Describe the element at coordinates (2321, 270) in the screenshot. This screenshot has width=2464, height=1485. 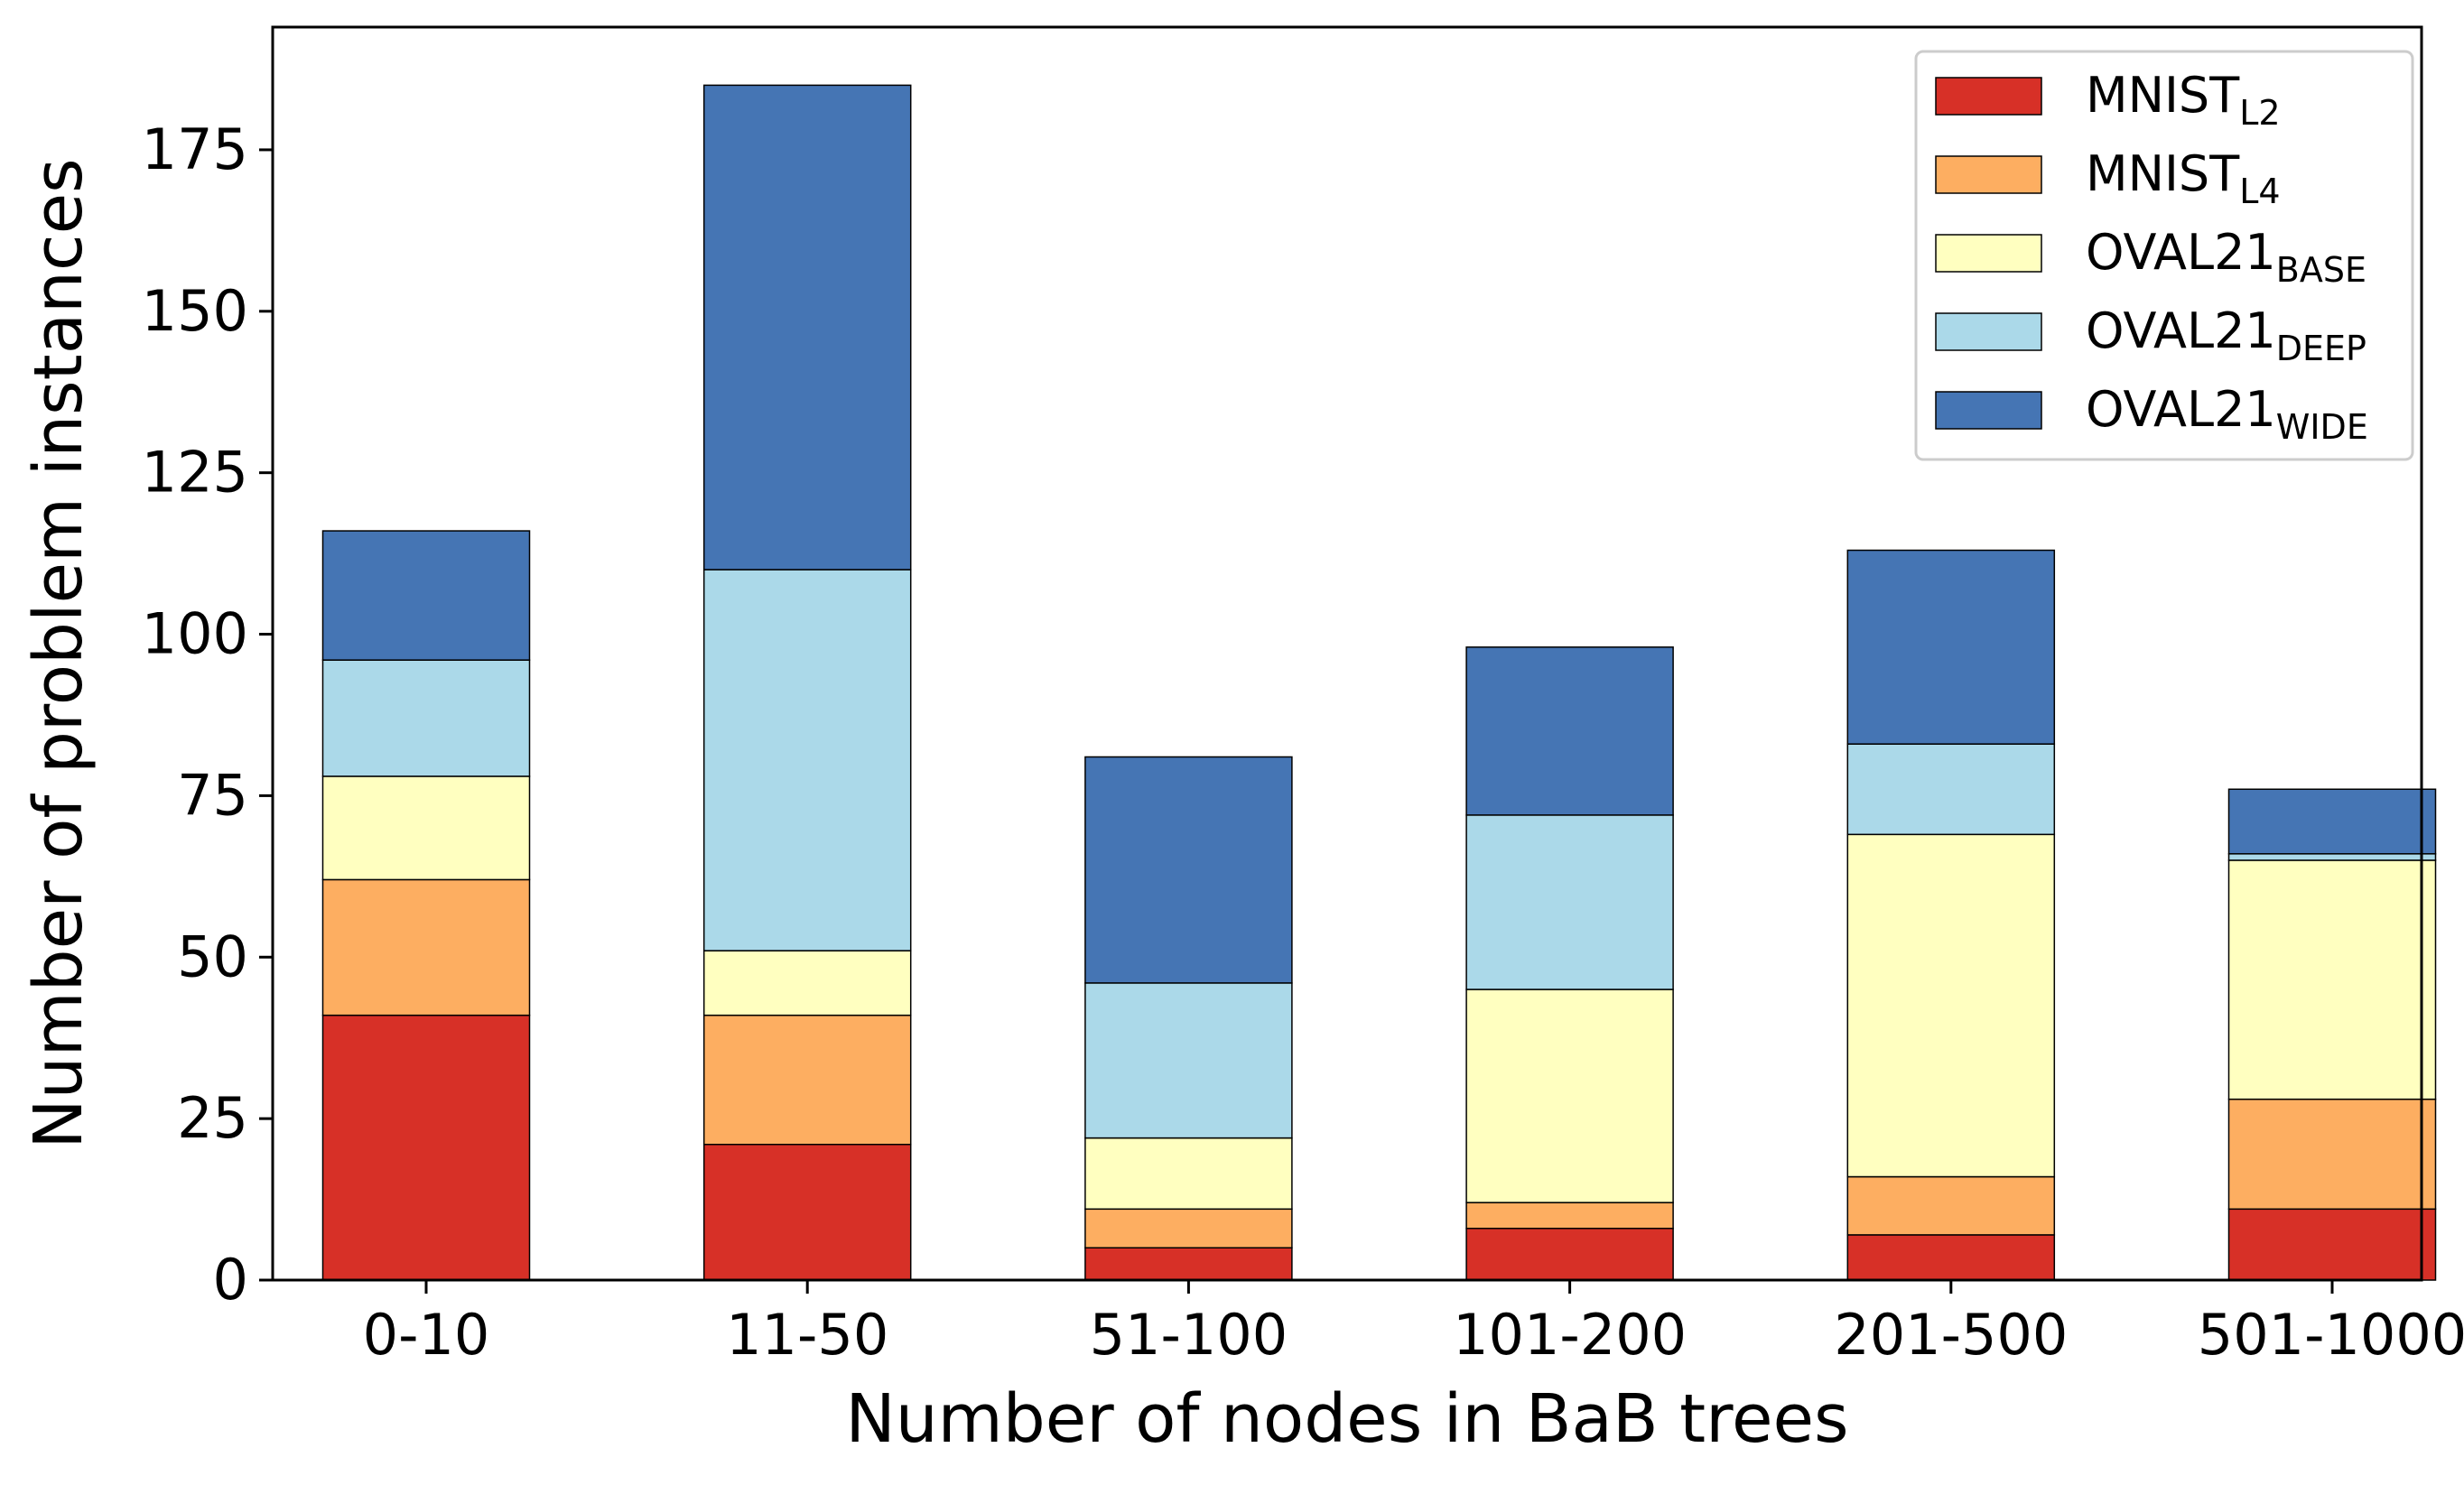
I see `legend-label-subscript: BASE` at that location.